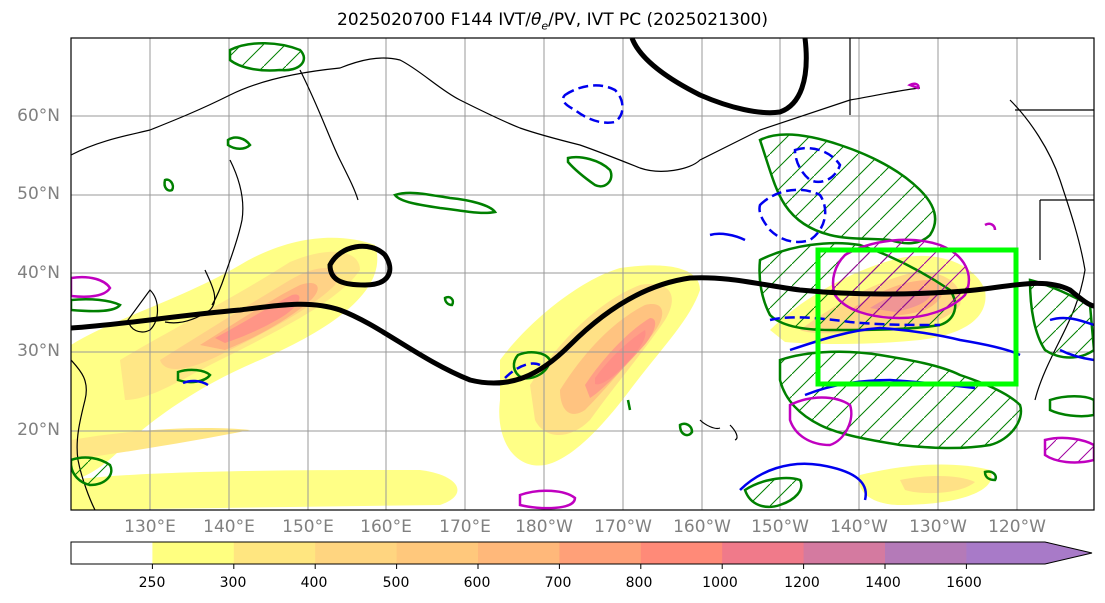  What do you see at coordinates (229, 527) in the screenshot?
I see `lon-label: 140°E` at bounding box center [229, 527].